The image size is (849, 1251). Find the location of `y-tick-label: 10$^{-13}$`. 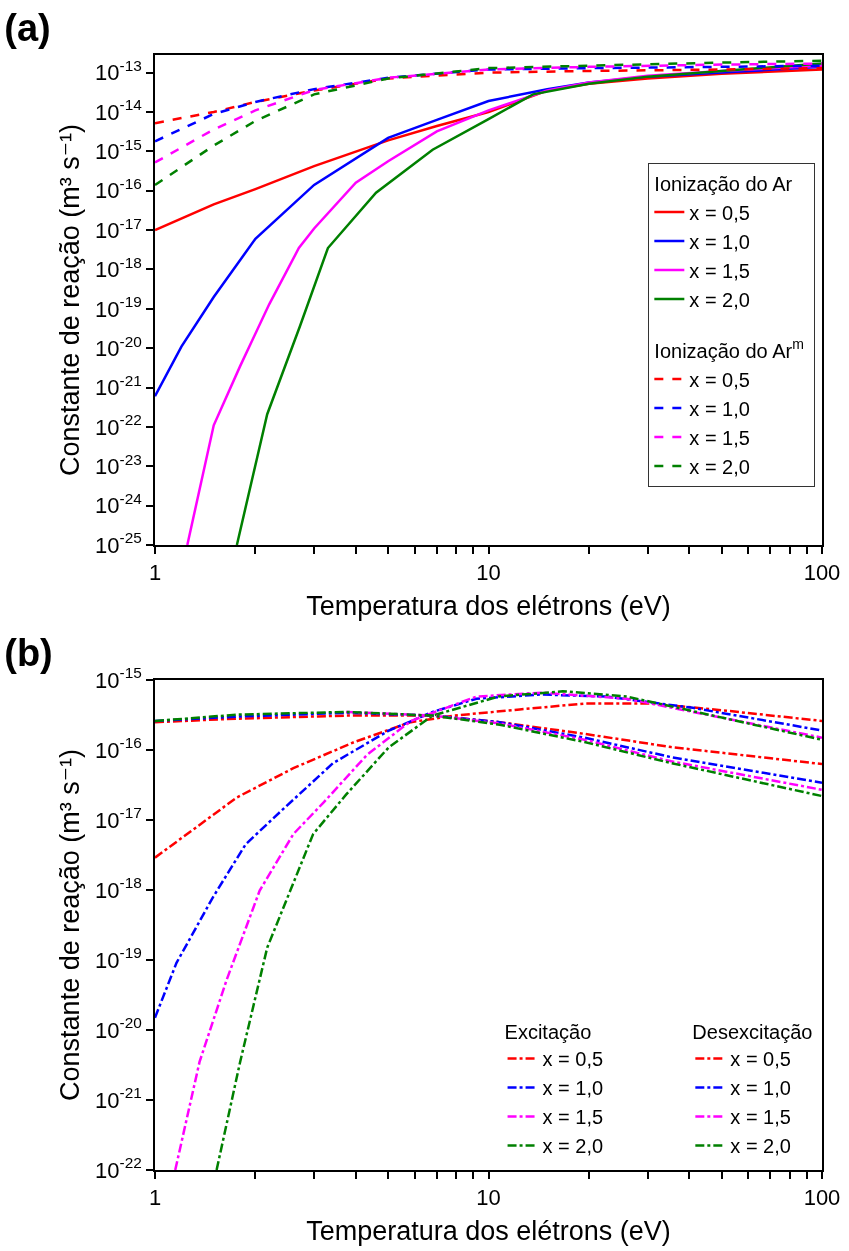

y-tick-label: 10$^{-13}$ is located at coordinates (118, 71).